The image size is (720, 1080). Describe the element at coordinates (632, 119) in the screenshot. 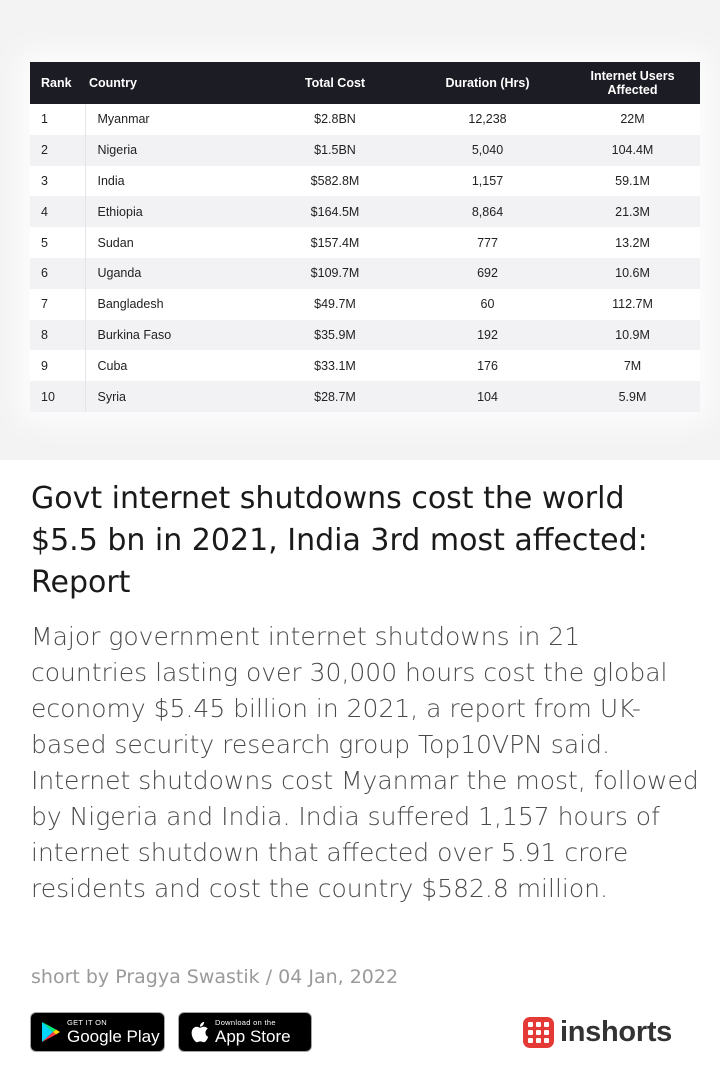

I see `cell-users-affected: 22M` at that location.